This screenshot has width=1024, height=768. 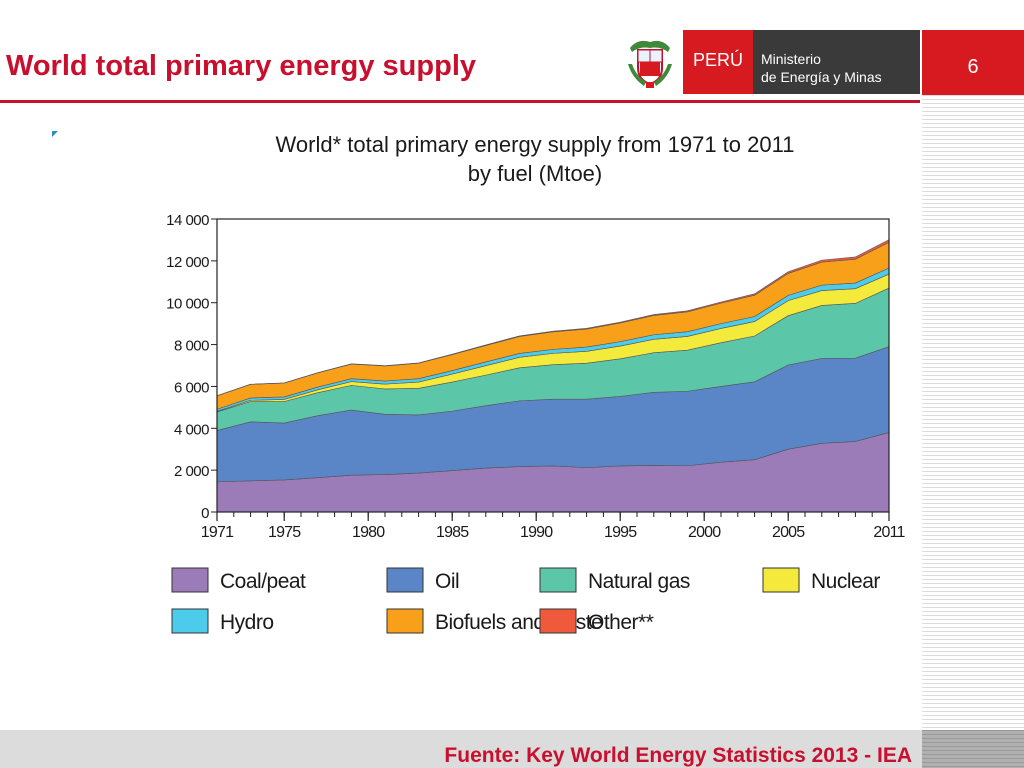 What do you see at coordinates (973, 412) in the screenshot?
I see `decorative-side-strip` at bounding box center [973, 412].